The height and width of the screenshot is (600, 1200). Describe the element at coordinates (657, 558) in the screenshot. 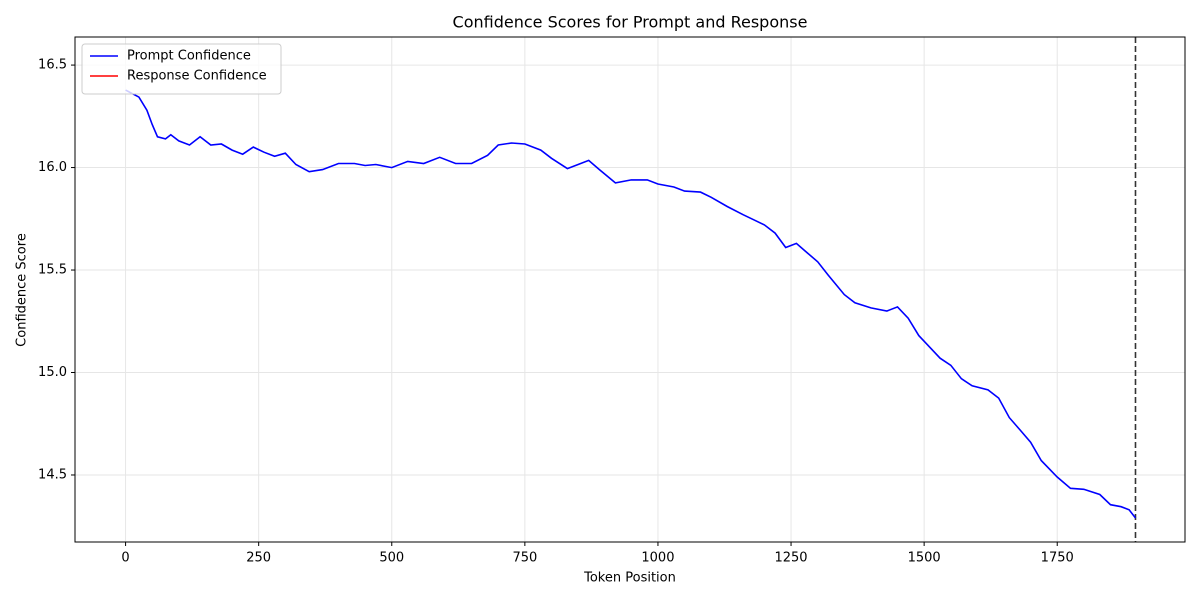

I see `x-tick-label: 1000` at that location.